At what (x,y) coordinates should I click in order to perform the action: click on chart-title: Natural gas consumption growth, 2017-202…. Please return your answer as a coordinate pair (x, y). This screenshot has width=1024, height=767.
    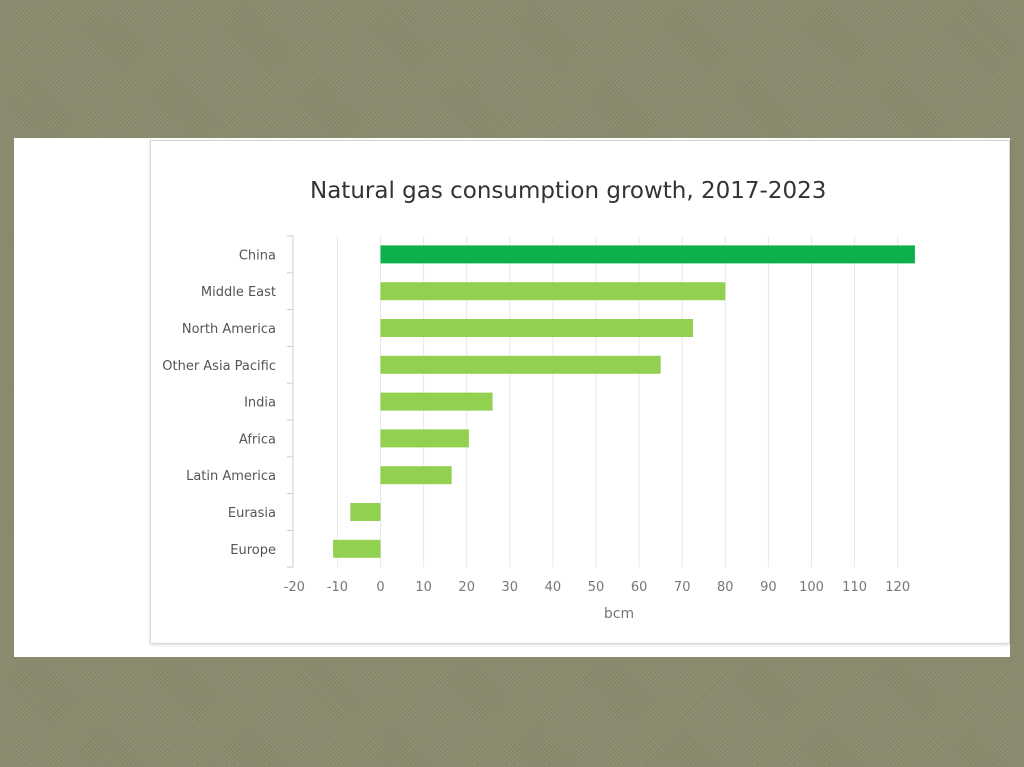
    Looking at the image, I should click on (568, 191).